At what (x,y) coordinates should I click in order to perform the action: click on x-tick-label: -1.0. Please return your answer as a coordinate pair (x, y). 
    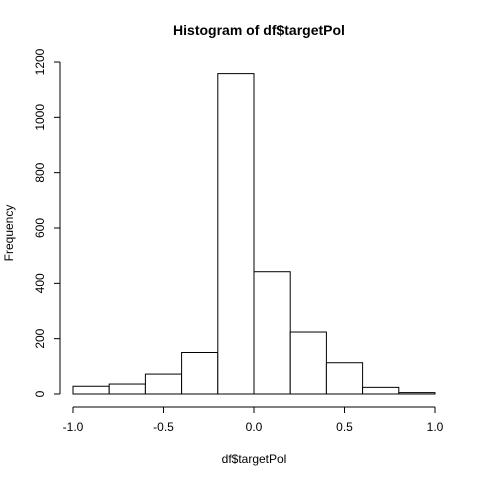
    Looking at the image, I should click on (73, 427).